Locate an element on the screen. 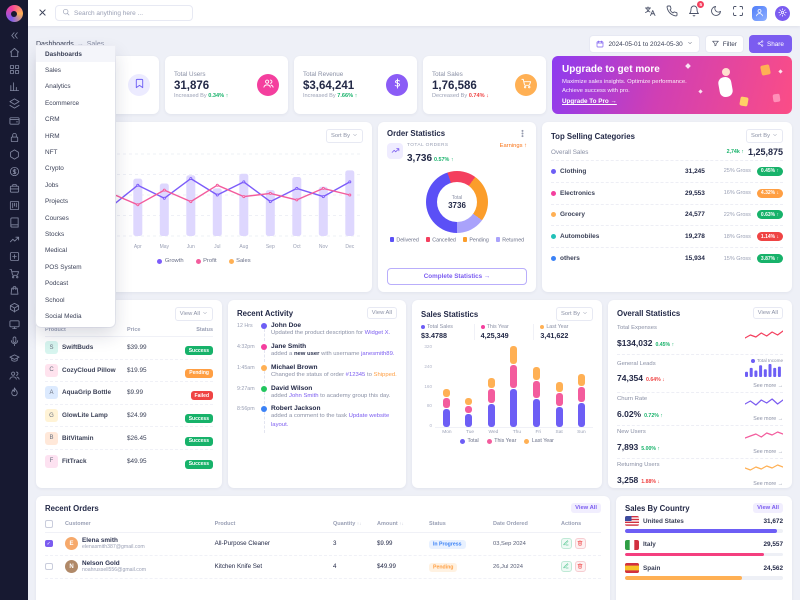 The height and width of the screenshot is (600, 800). sidebar-icon-book is located at coordinates (14, 223).